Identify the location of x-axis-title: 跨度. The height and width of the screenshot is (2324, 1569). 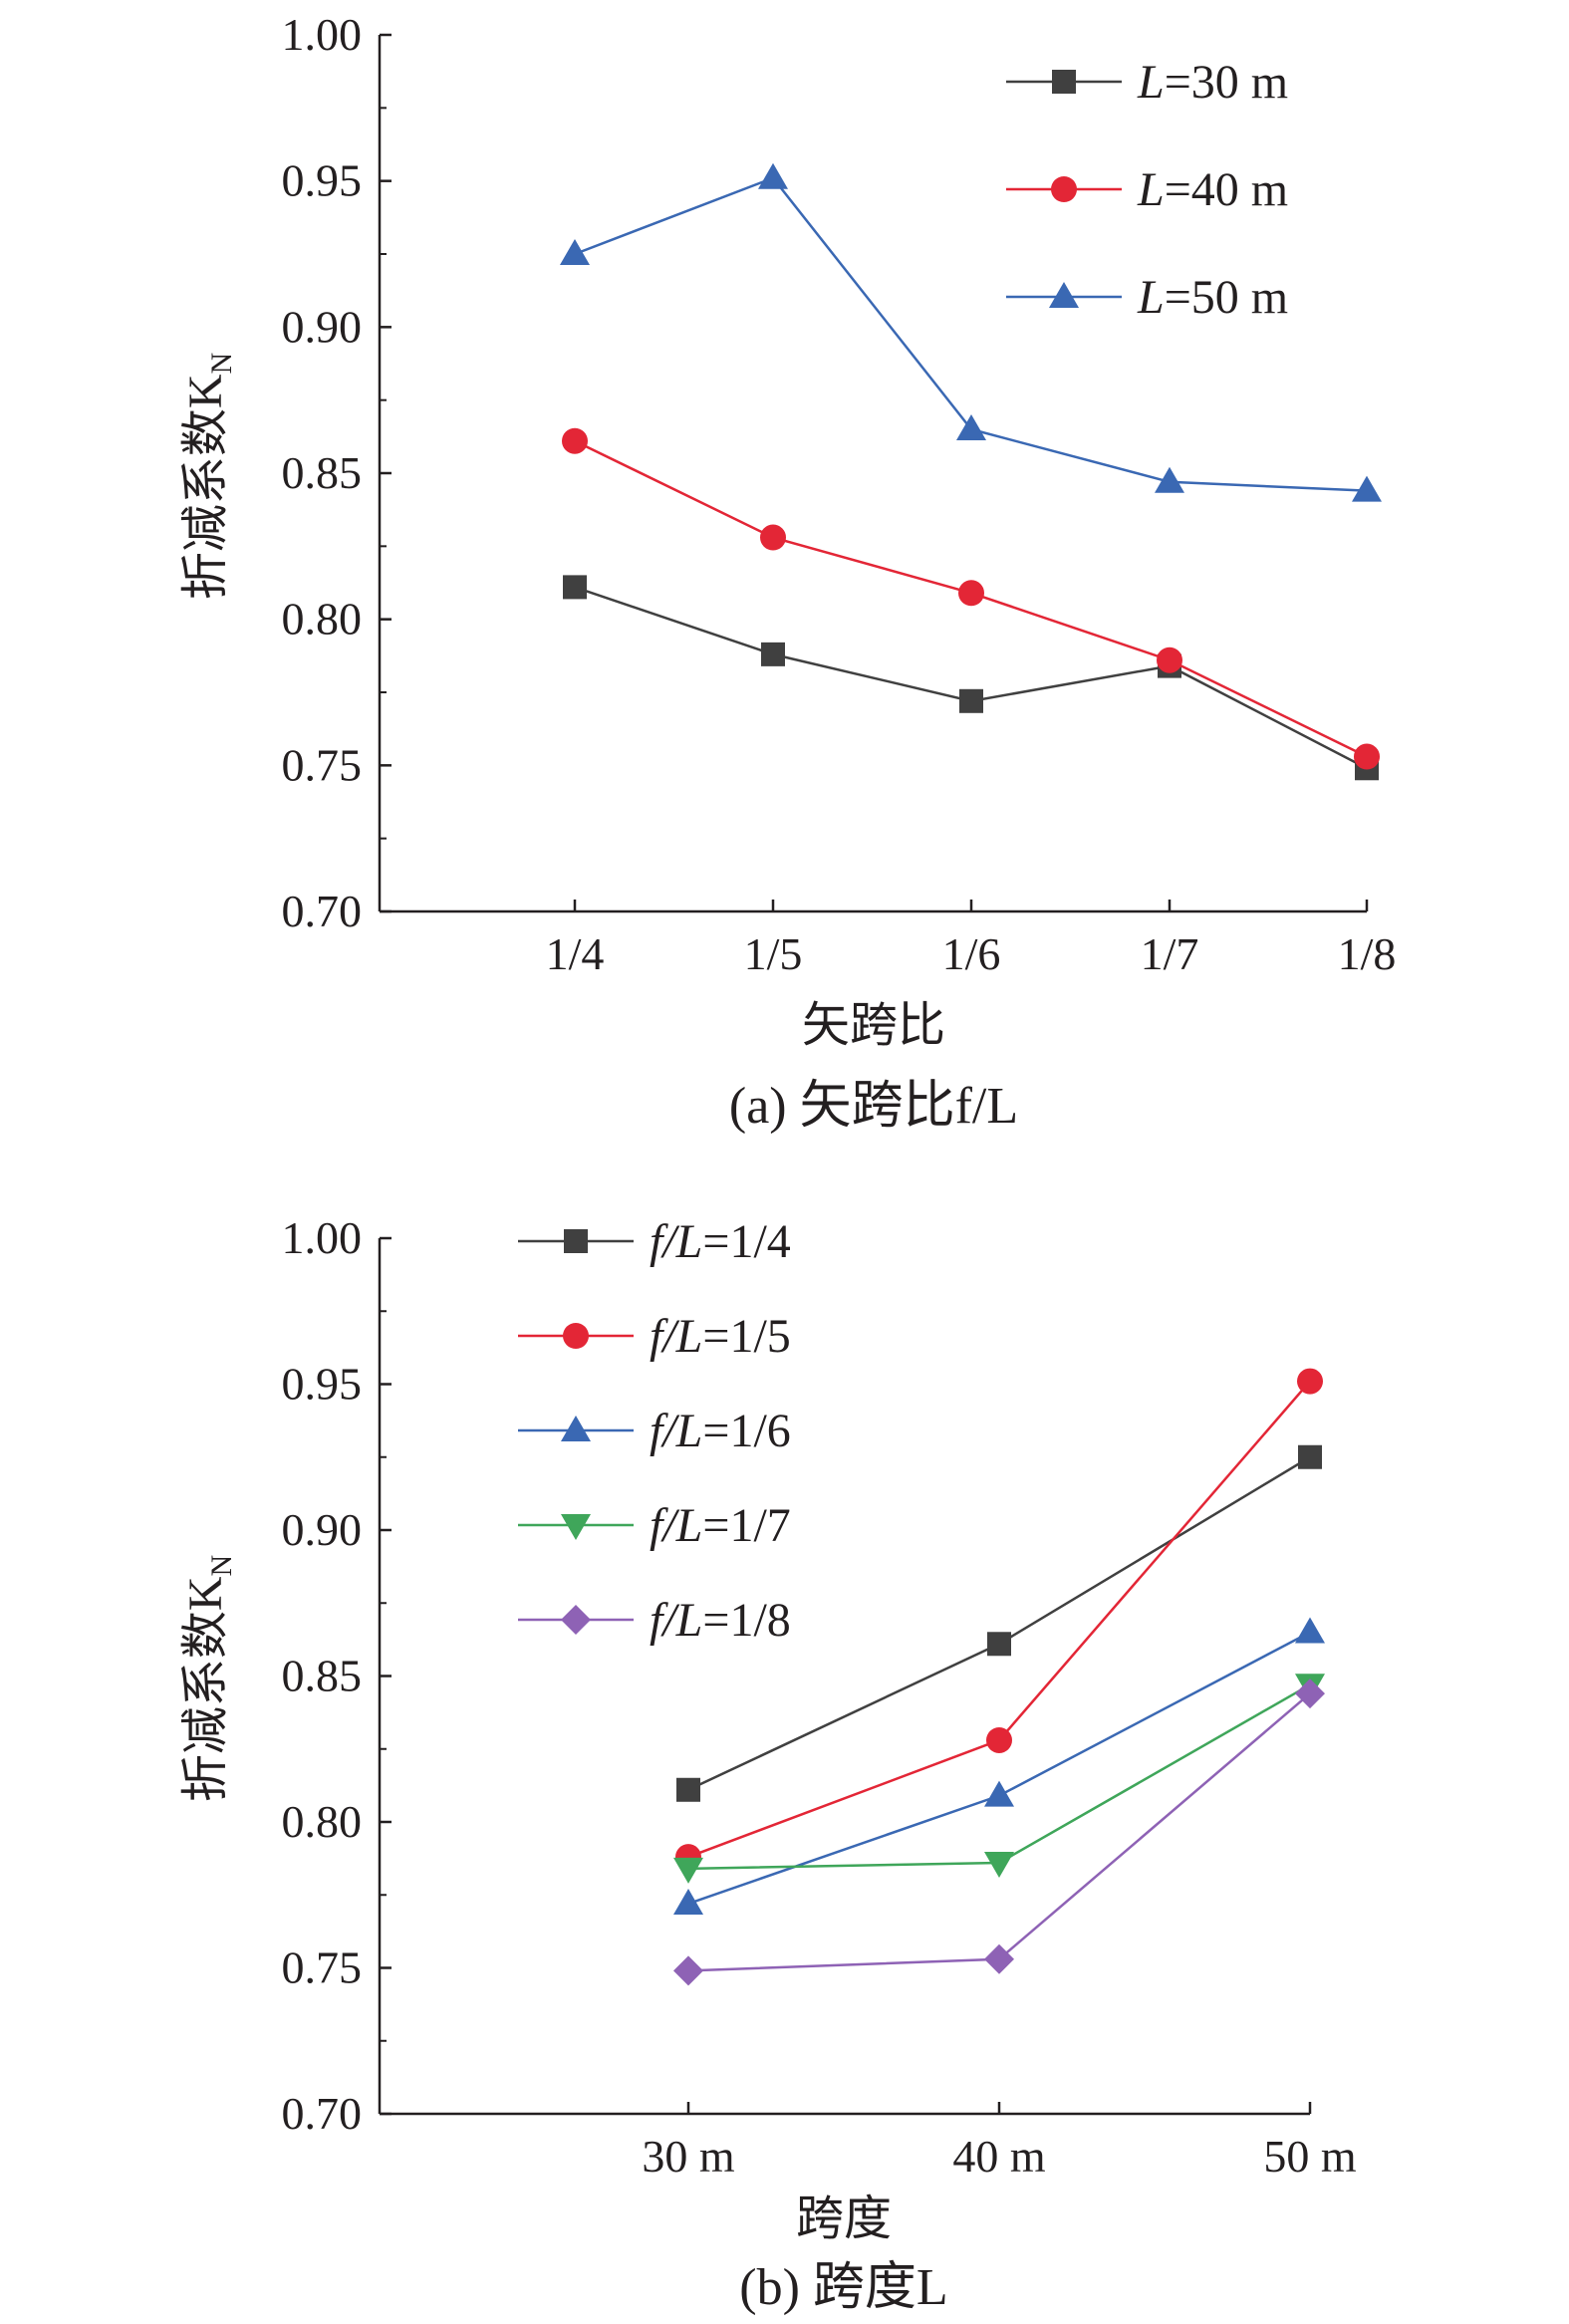
(844, 2219).